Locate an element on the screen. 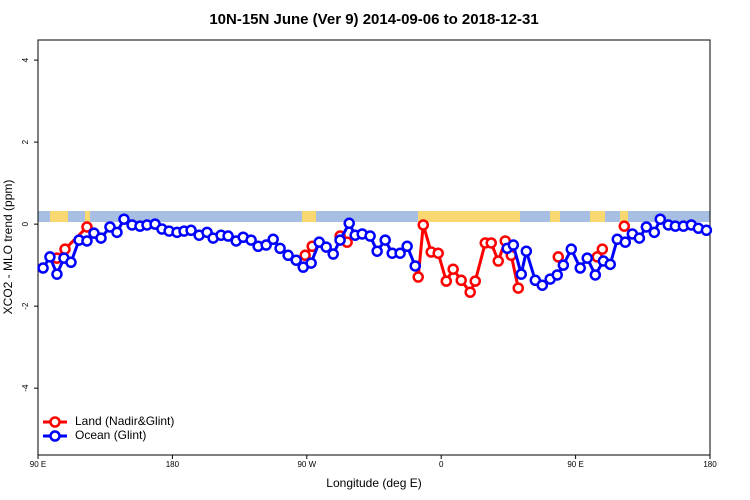 The image size is (750, 500). y-tick-label: -4 is located at coordinates (25, 388).